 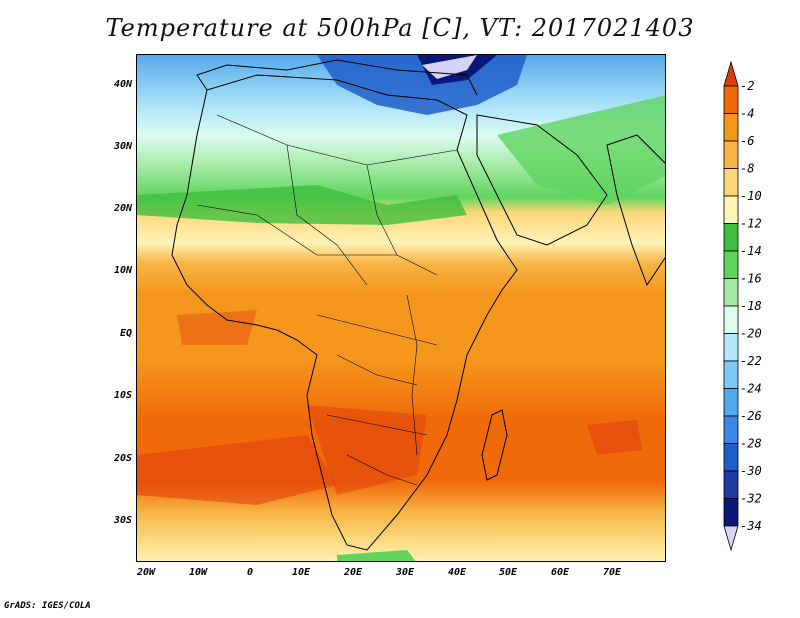 What do you see at coordinates (560, 572) in the screenshot?
I see `lon-label-60e: 60E` at bounding box center [560, 572].